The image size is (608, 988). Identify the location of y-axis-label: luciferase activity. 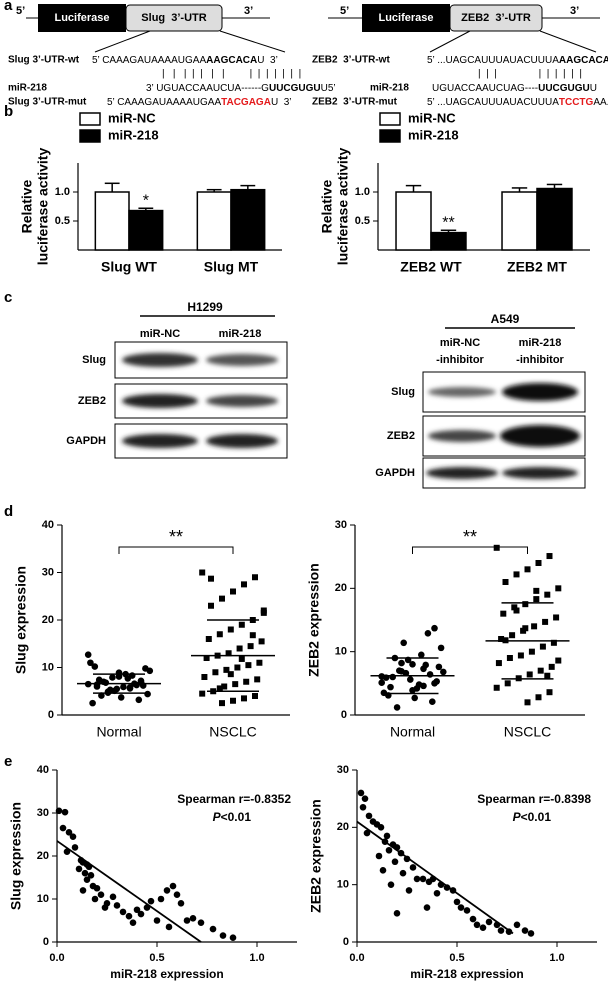
(43, 207).